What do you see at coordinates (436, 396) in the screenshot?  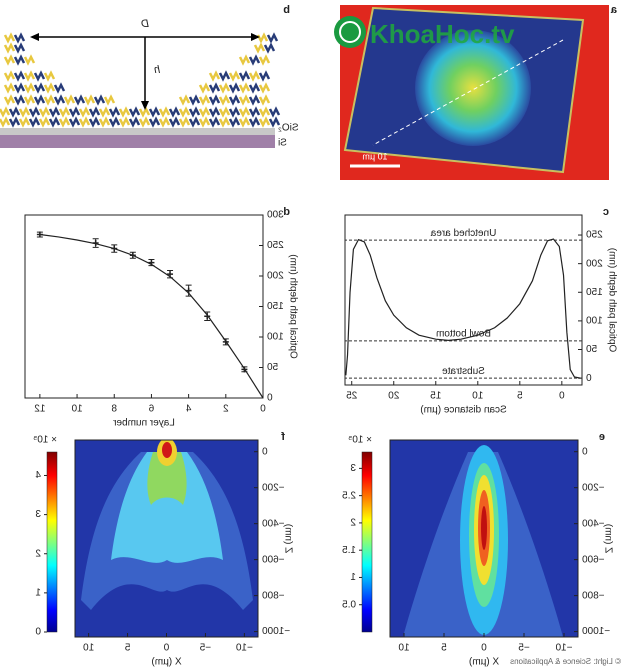 I see `x-tick-label: 15` at bounding box center [436, 396].